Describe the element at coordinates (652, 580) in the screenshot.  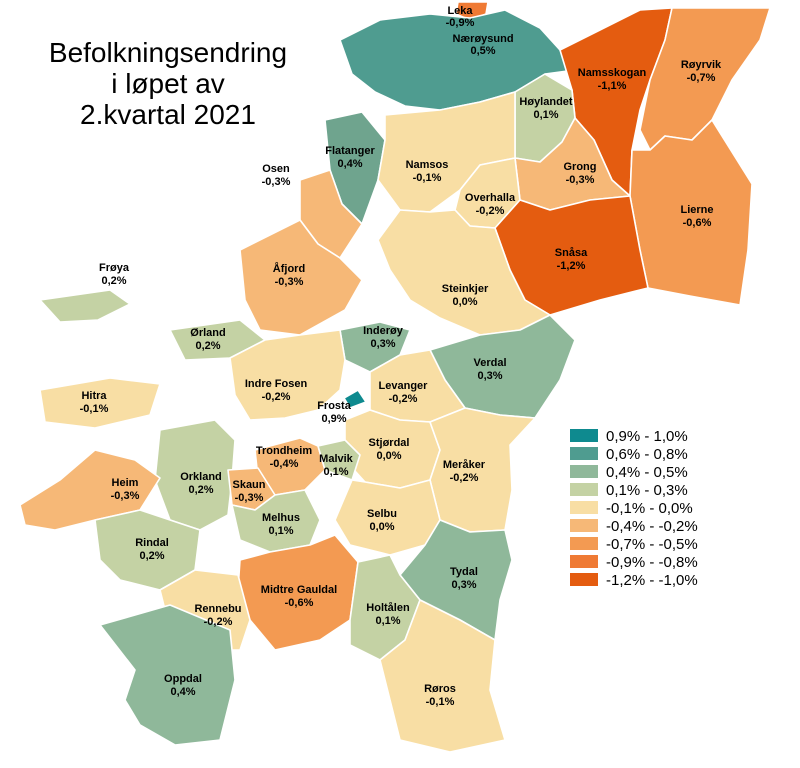
I see `legend-label: -1,2% - -1,0%` at that location.